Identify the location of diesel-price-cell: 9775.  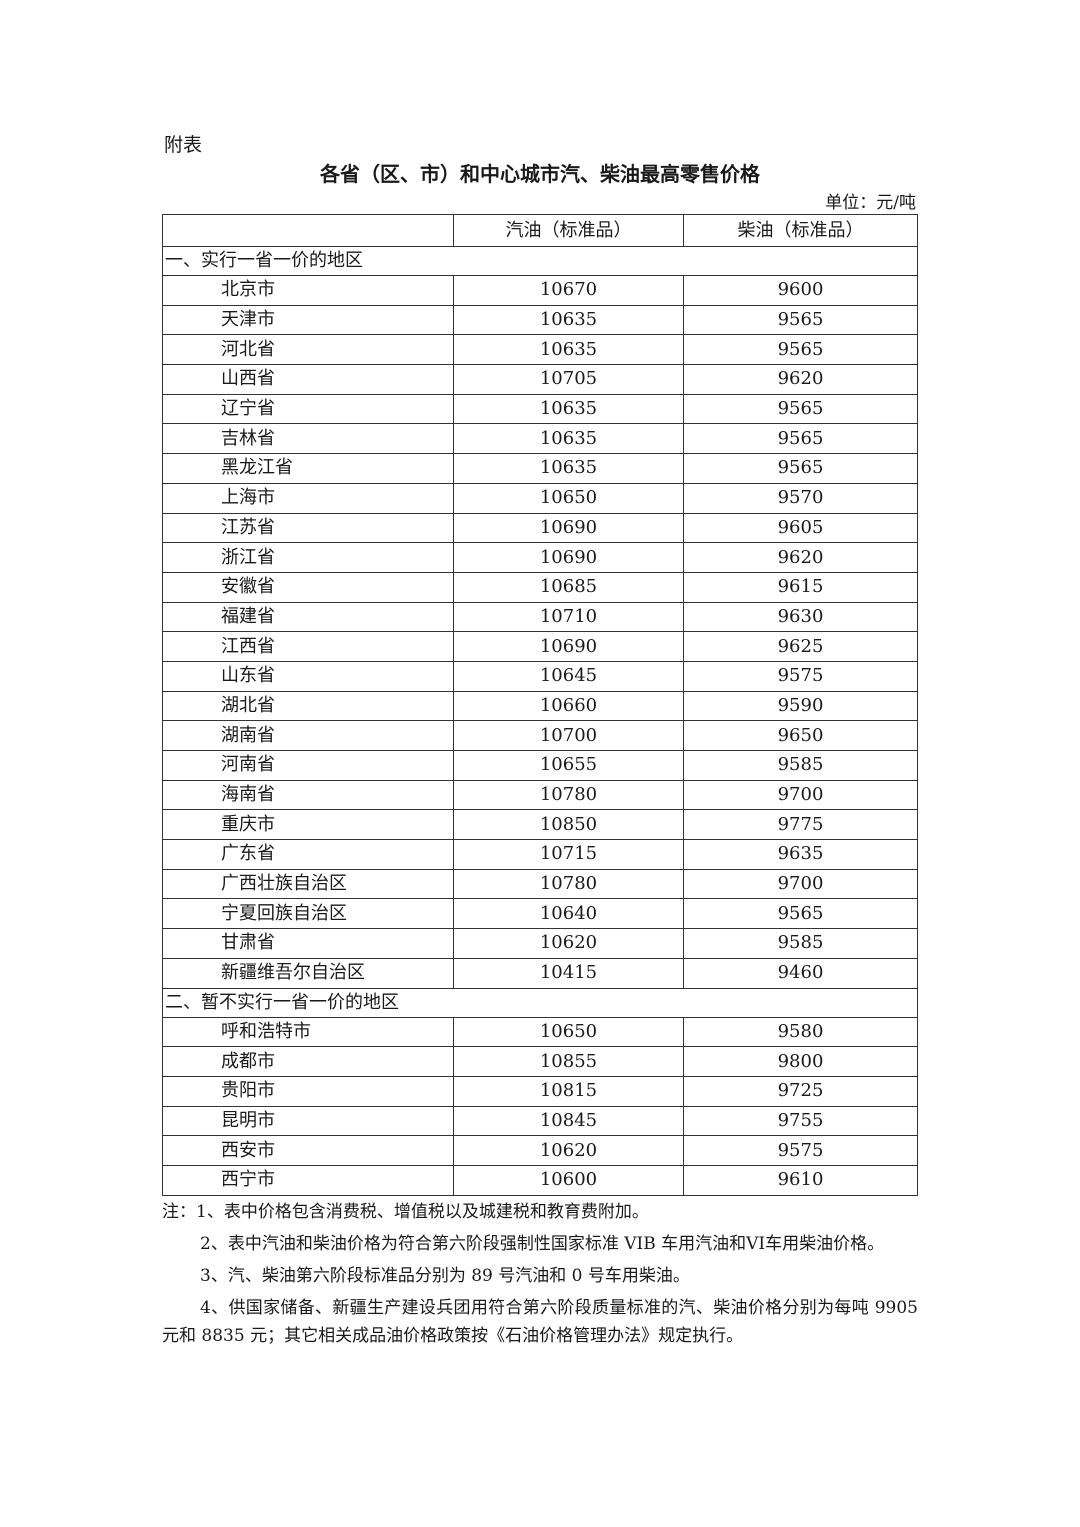
(800, 825).